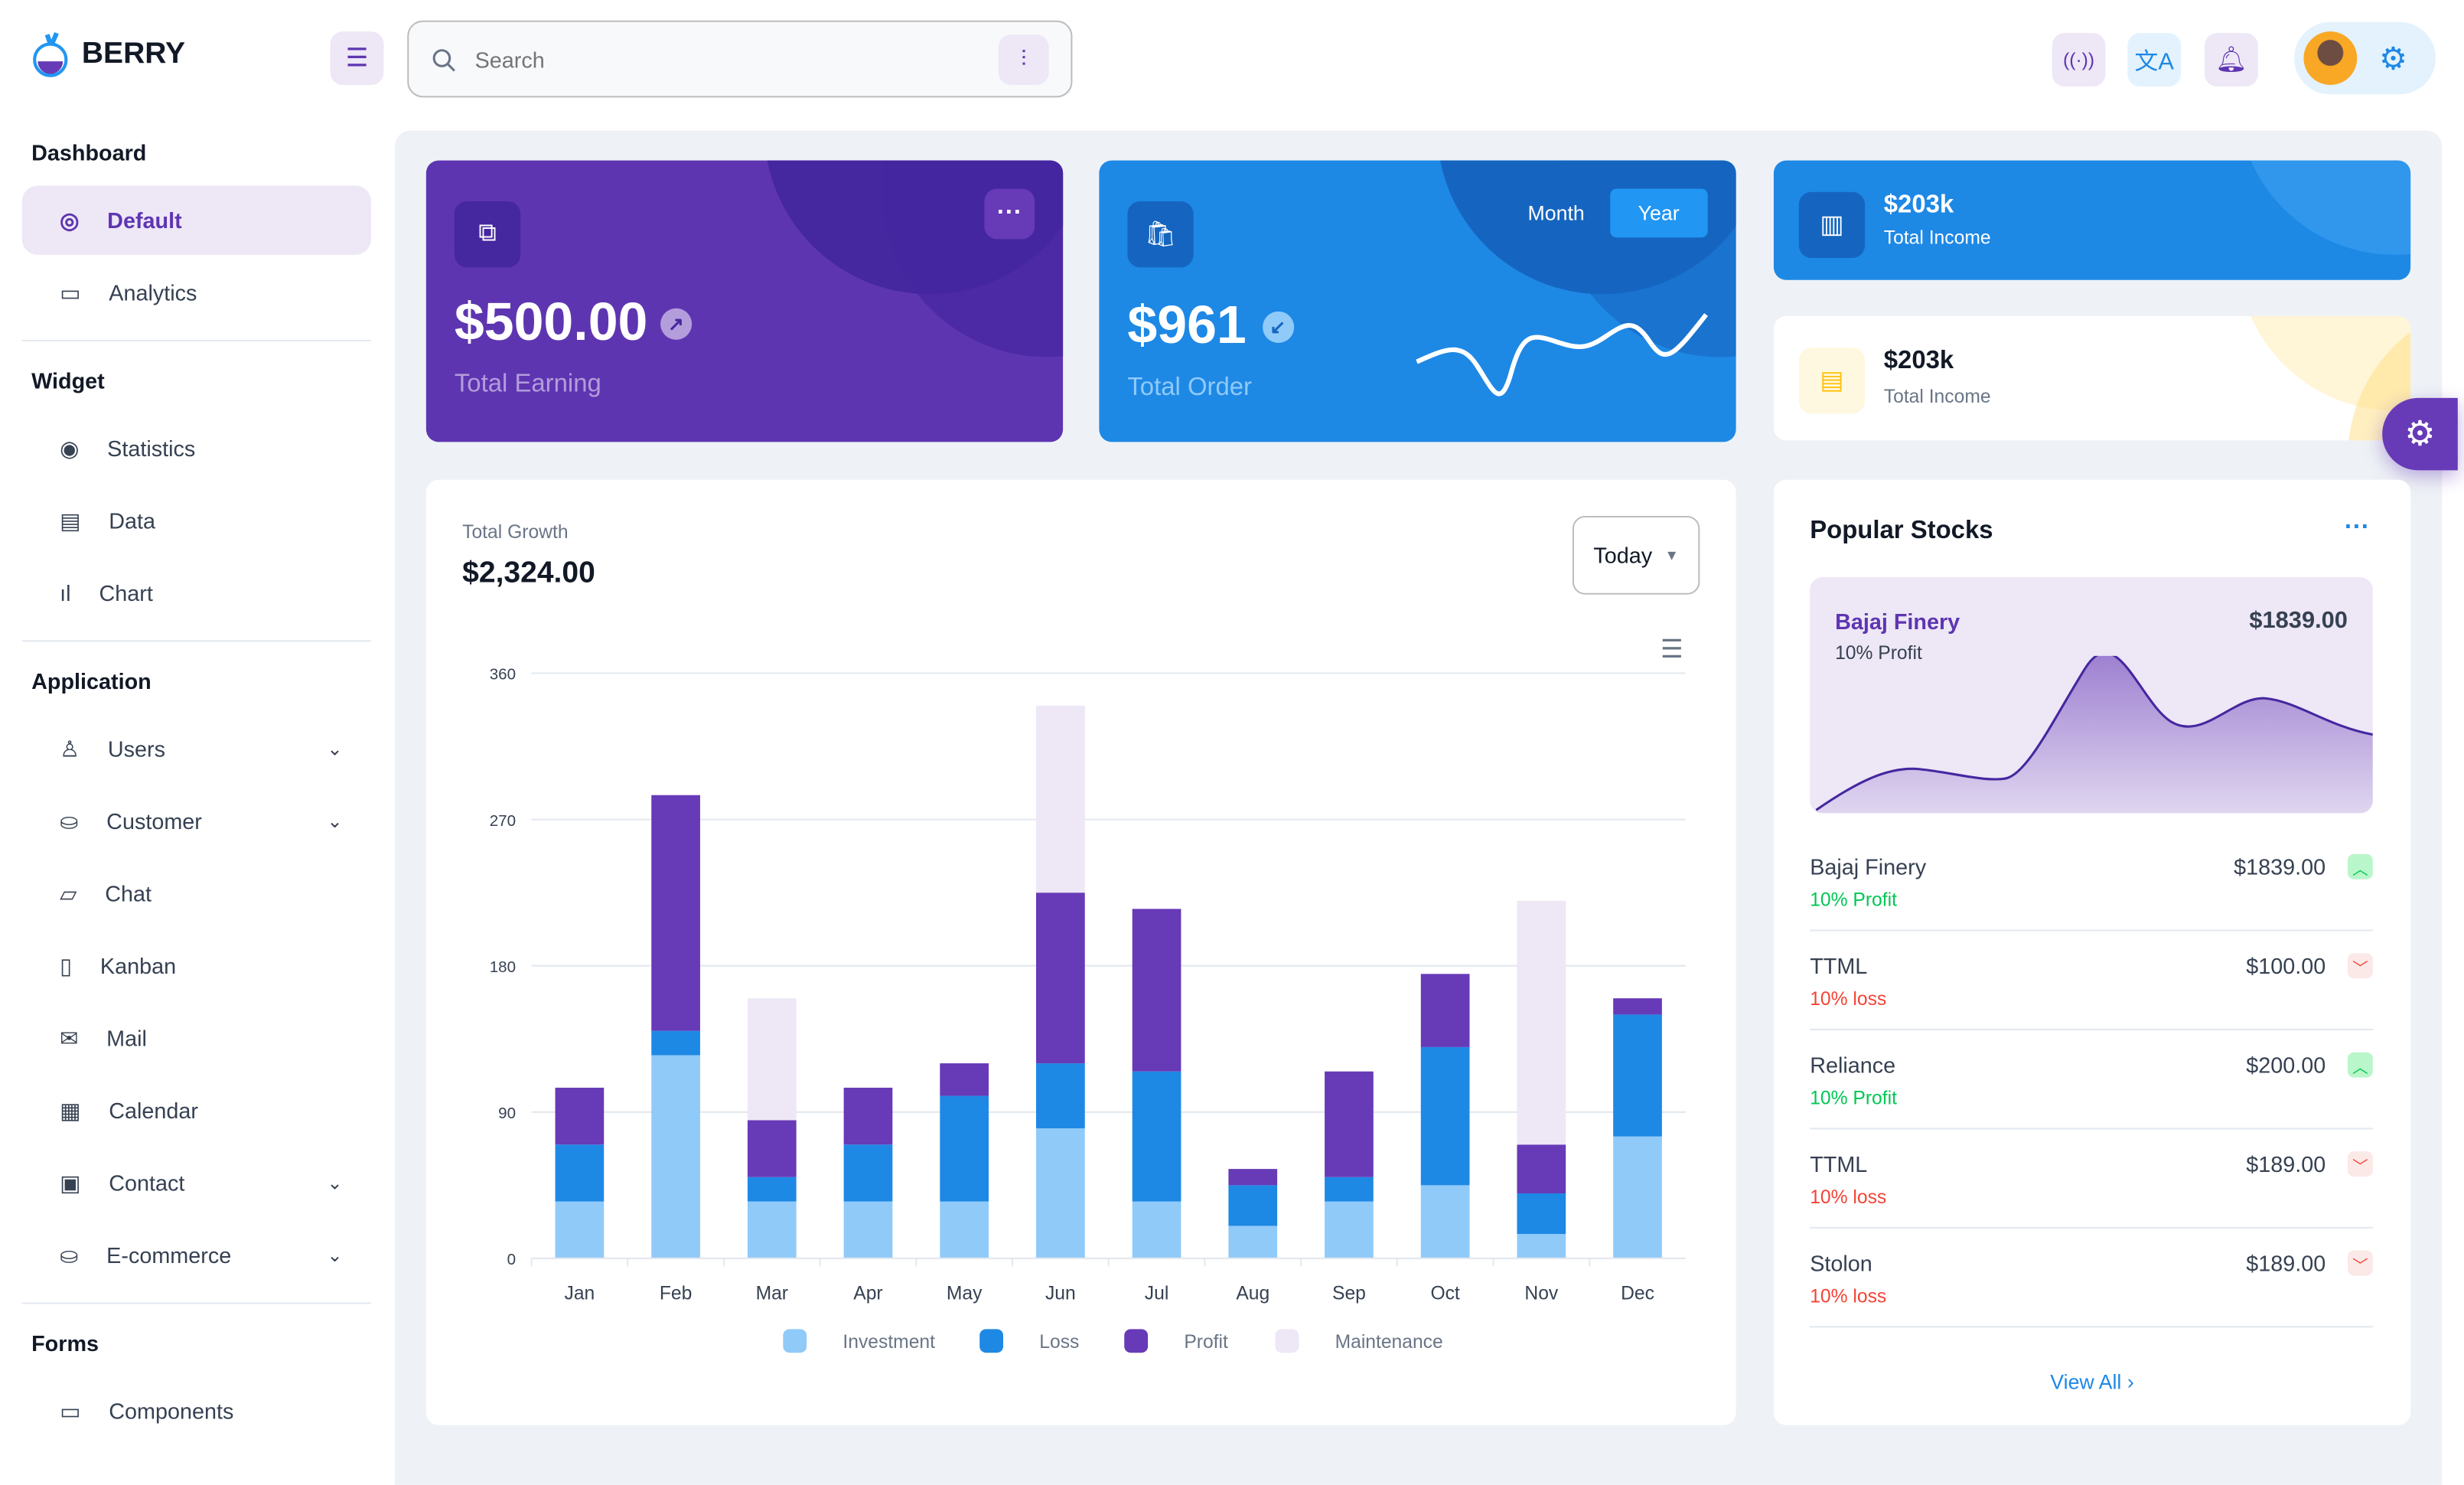 The width and height of the screenshot is (2464, 1485). I want to click on sidebar-item-mail: ✉ Mail, so click(197, 1038).